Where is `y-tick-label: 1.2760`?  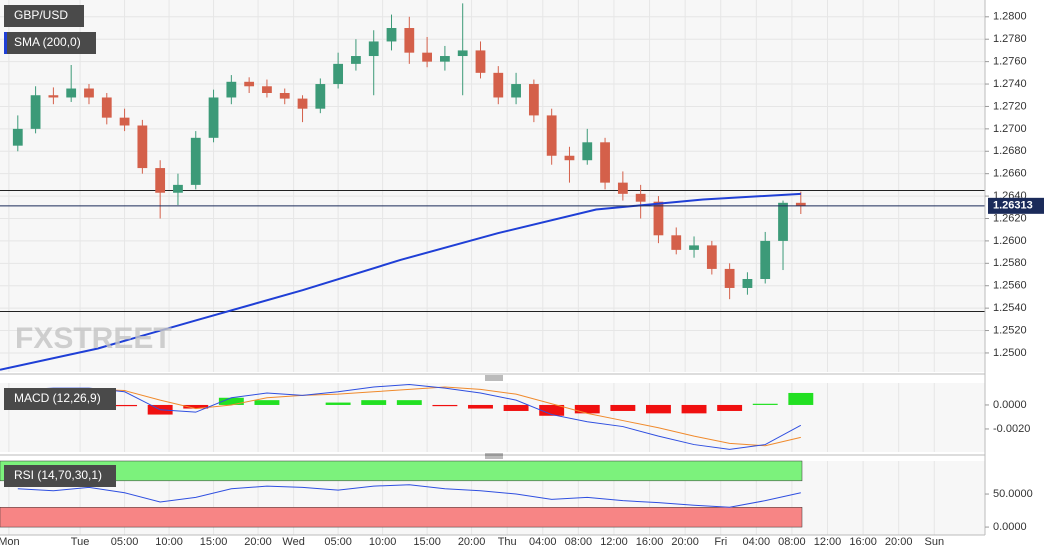
y-tick-label: 1.2760 is located at coordinates (1010, 62).